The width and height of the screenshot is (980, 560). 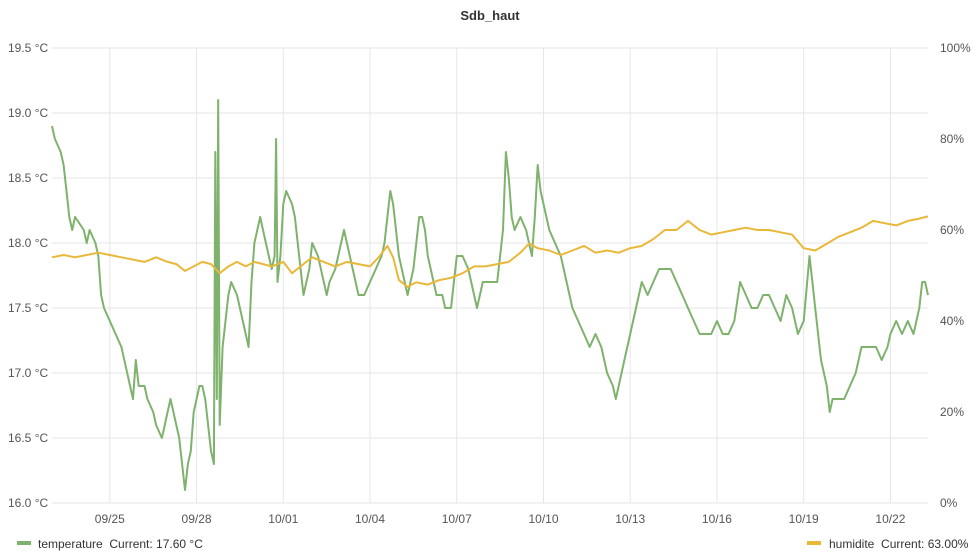 What do you see at coordinates (28, 503) in the screenshot?
I see `y-left-tick-label: 16.0 °C` at bounding box center [28, 503].